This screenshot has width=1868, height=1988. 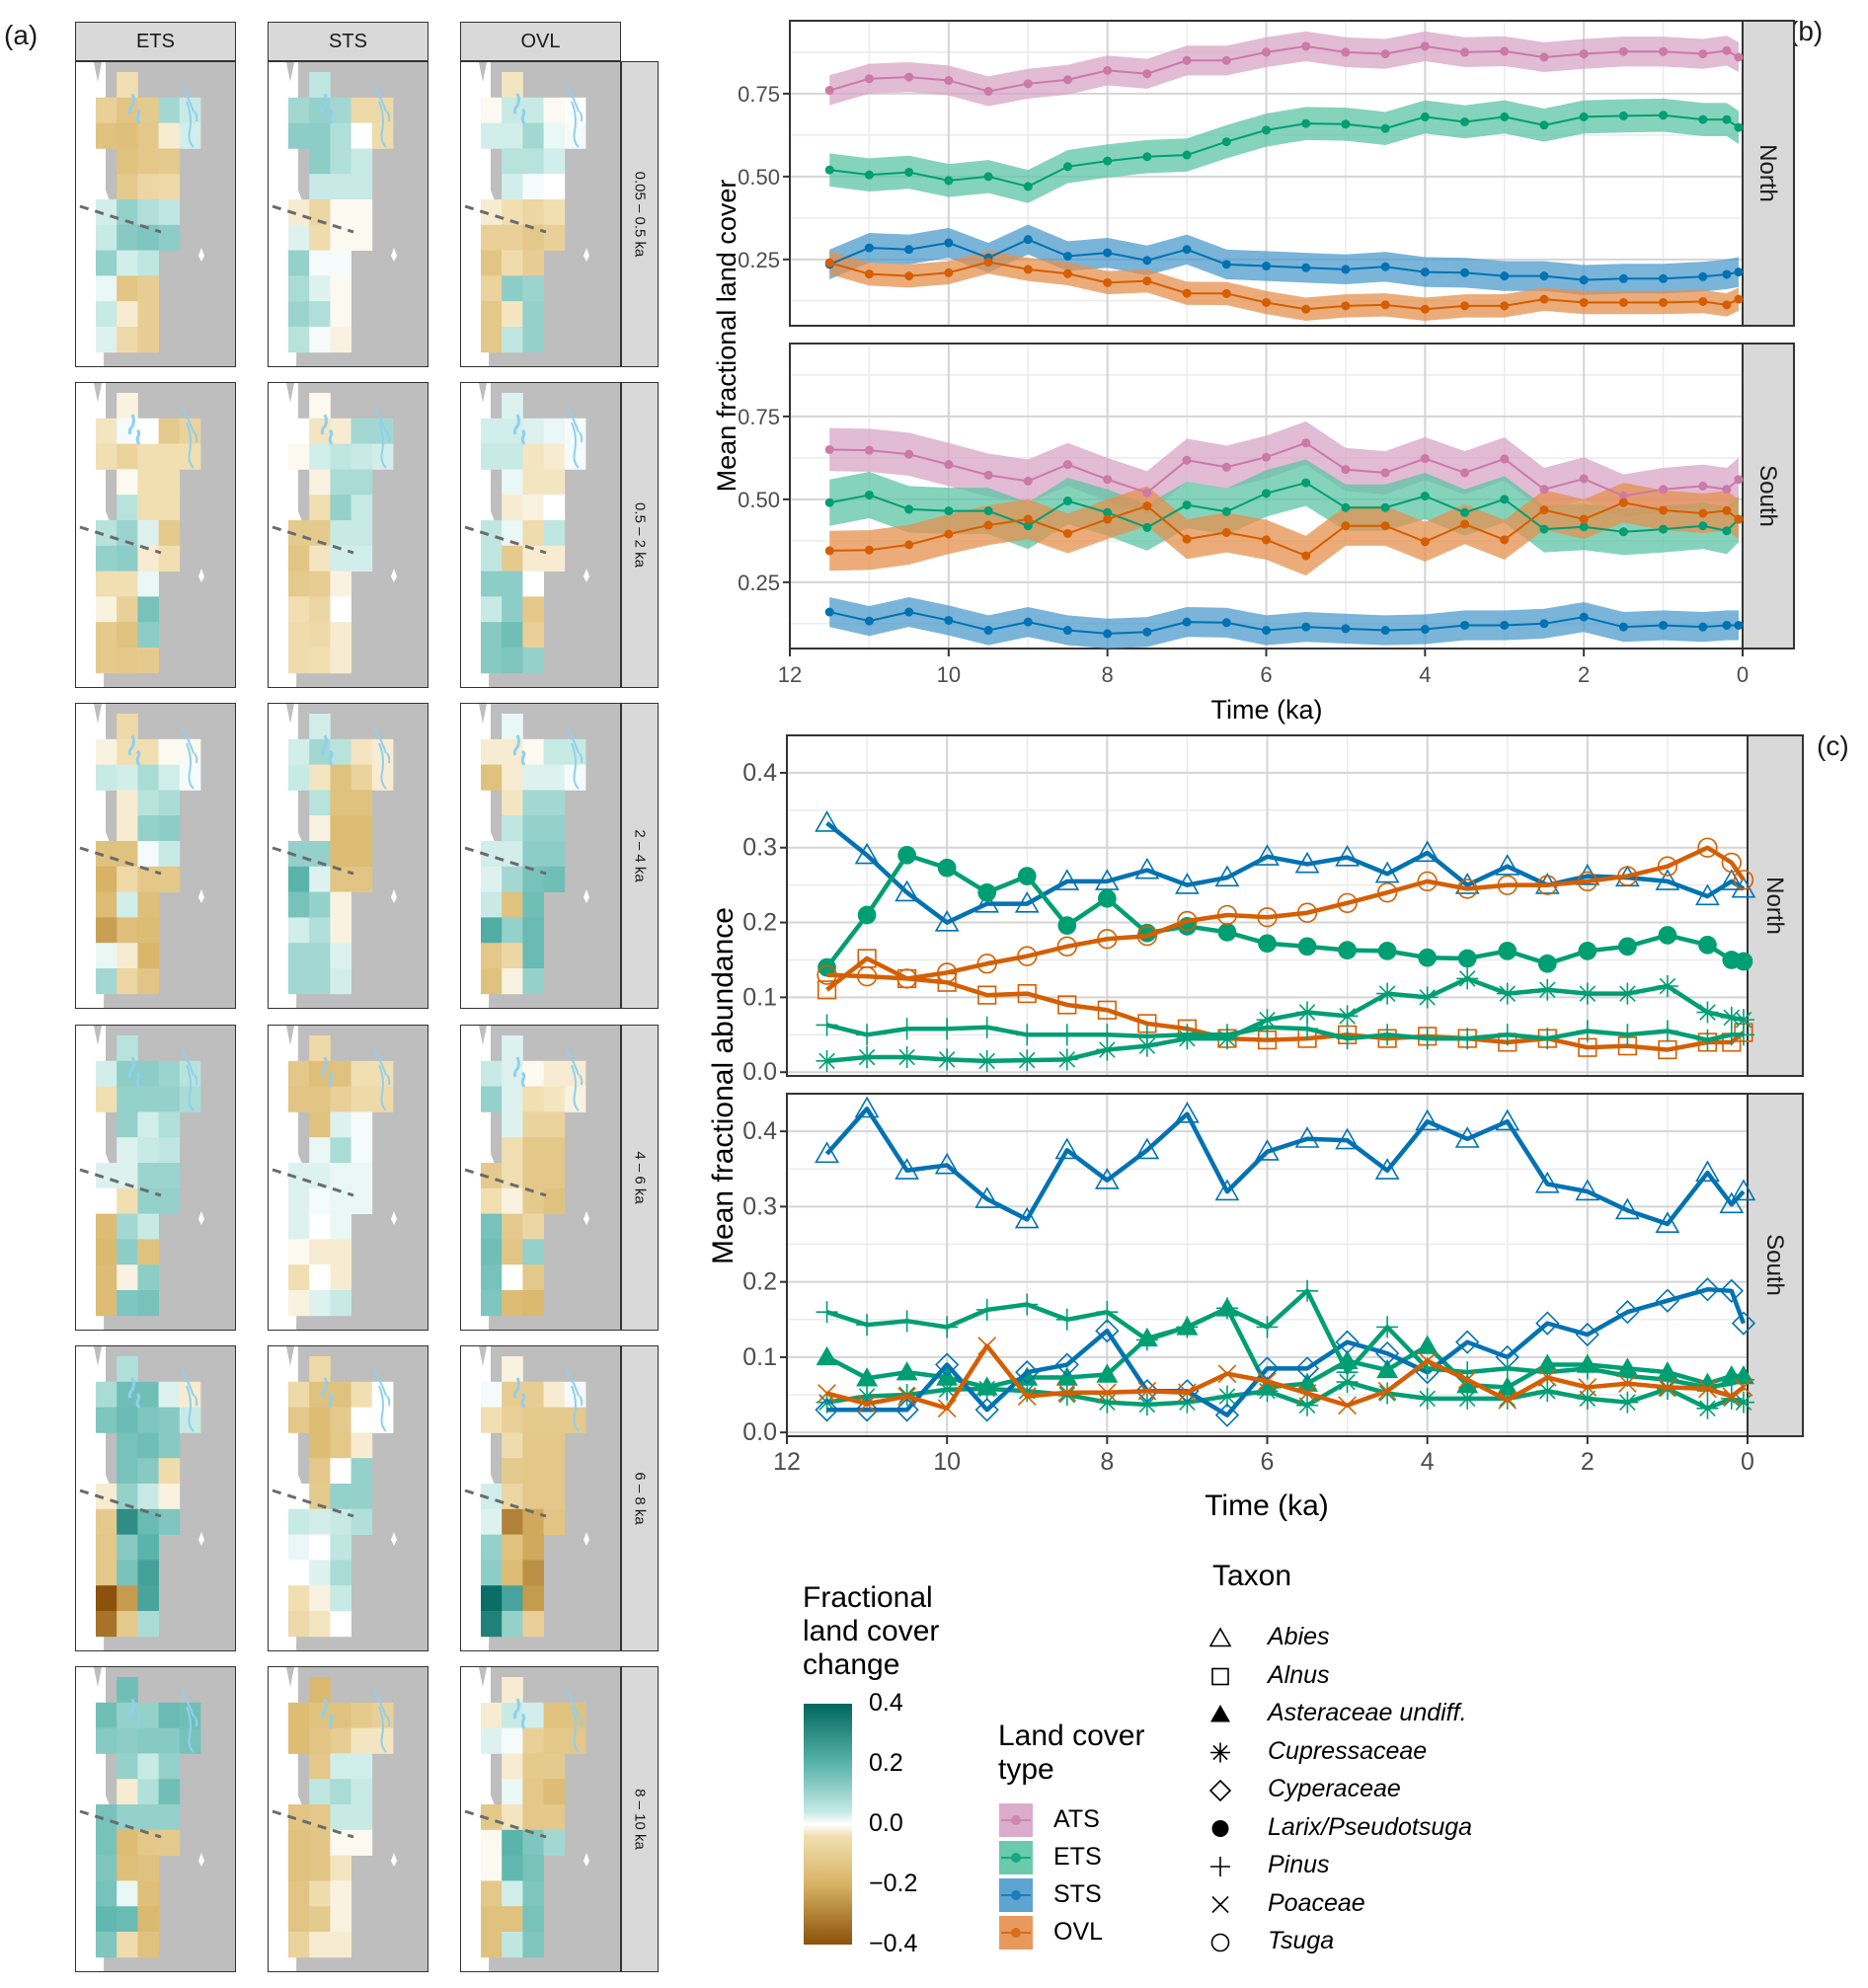 What do you see at coordinates (1071, 1736) in the screenshot?
I see `land-cover-legend-title-line: Land cover` at bounding box center [1071, 1736].